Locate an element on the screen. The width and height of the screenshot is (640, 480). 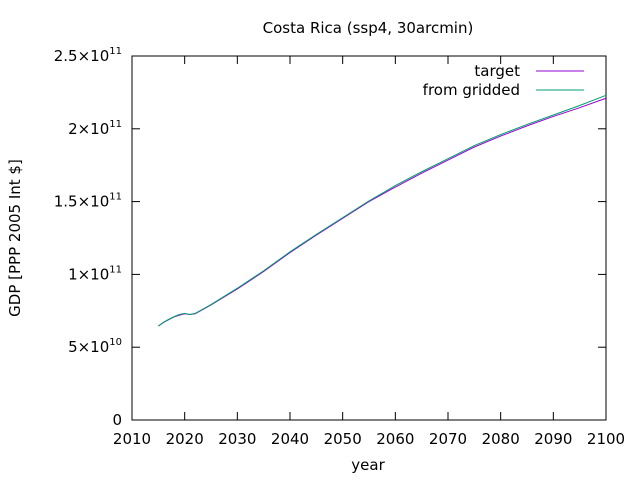
y-tick-label: 0 is located at coordinates (117, 420).